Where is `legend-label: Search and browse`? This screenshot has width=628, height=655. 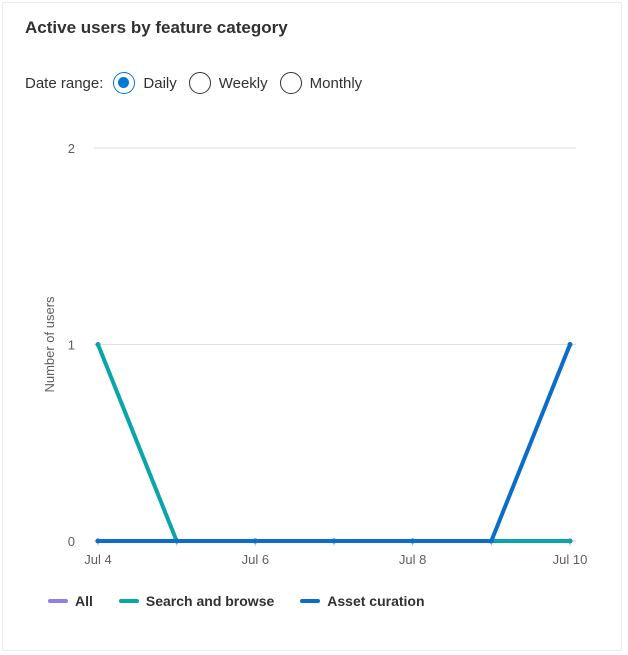 legend-label: Search and browse is located at coordinates (210, 601).